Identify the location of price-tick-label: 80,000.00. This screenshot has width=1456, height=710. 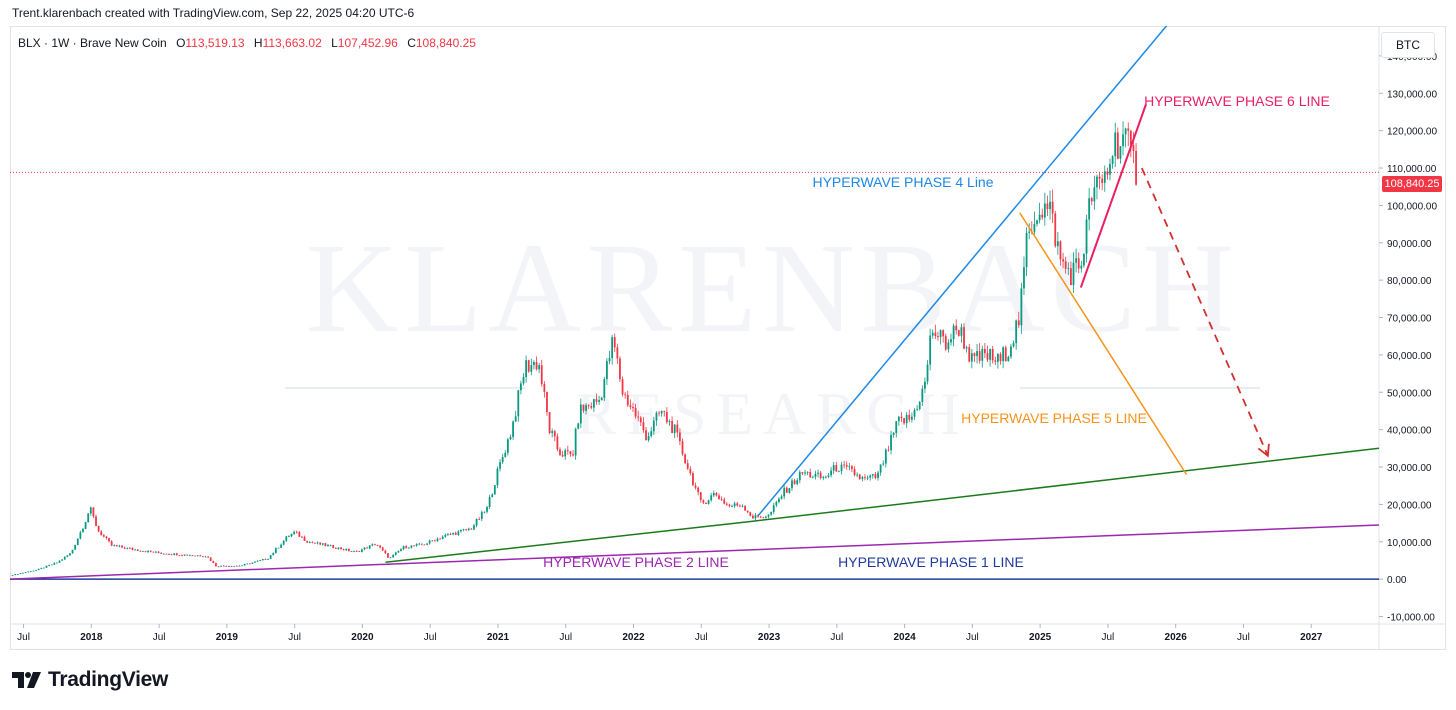
(1409, 281).